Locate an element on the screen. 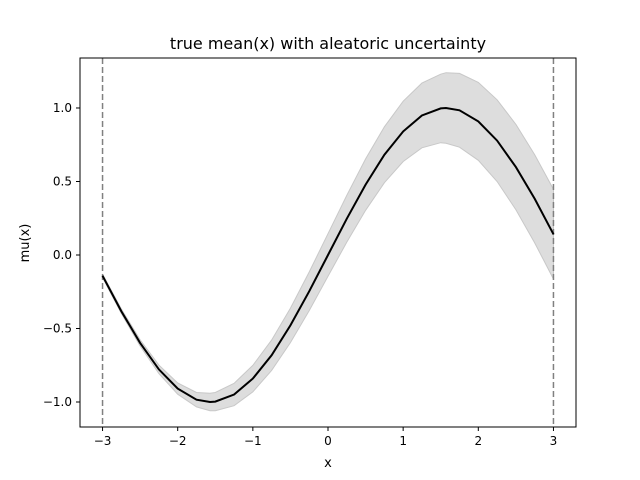 The height and width of the screenshot is (480, 640). y-tick-label: 0.0 is located at coordinates (62, 255).